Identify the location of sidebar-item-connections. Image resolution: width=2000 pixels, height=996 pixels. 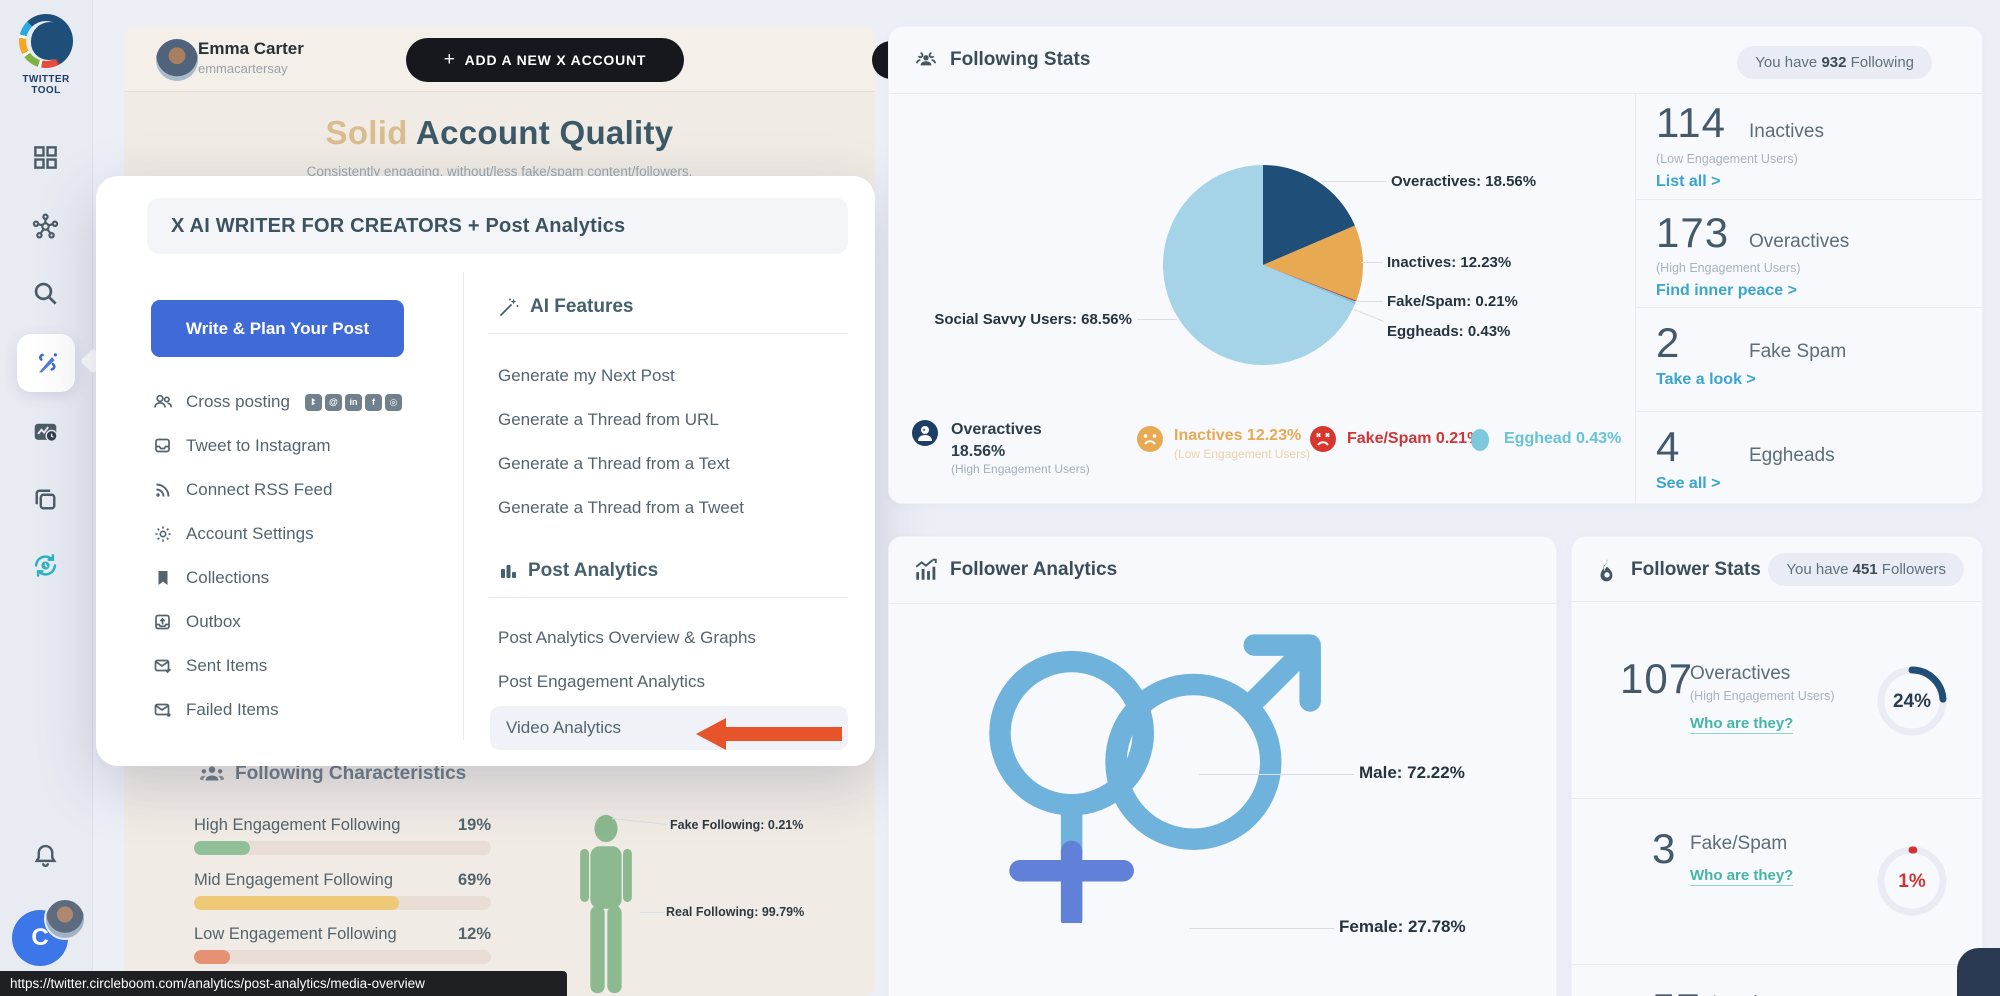
(45, 226).